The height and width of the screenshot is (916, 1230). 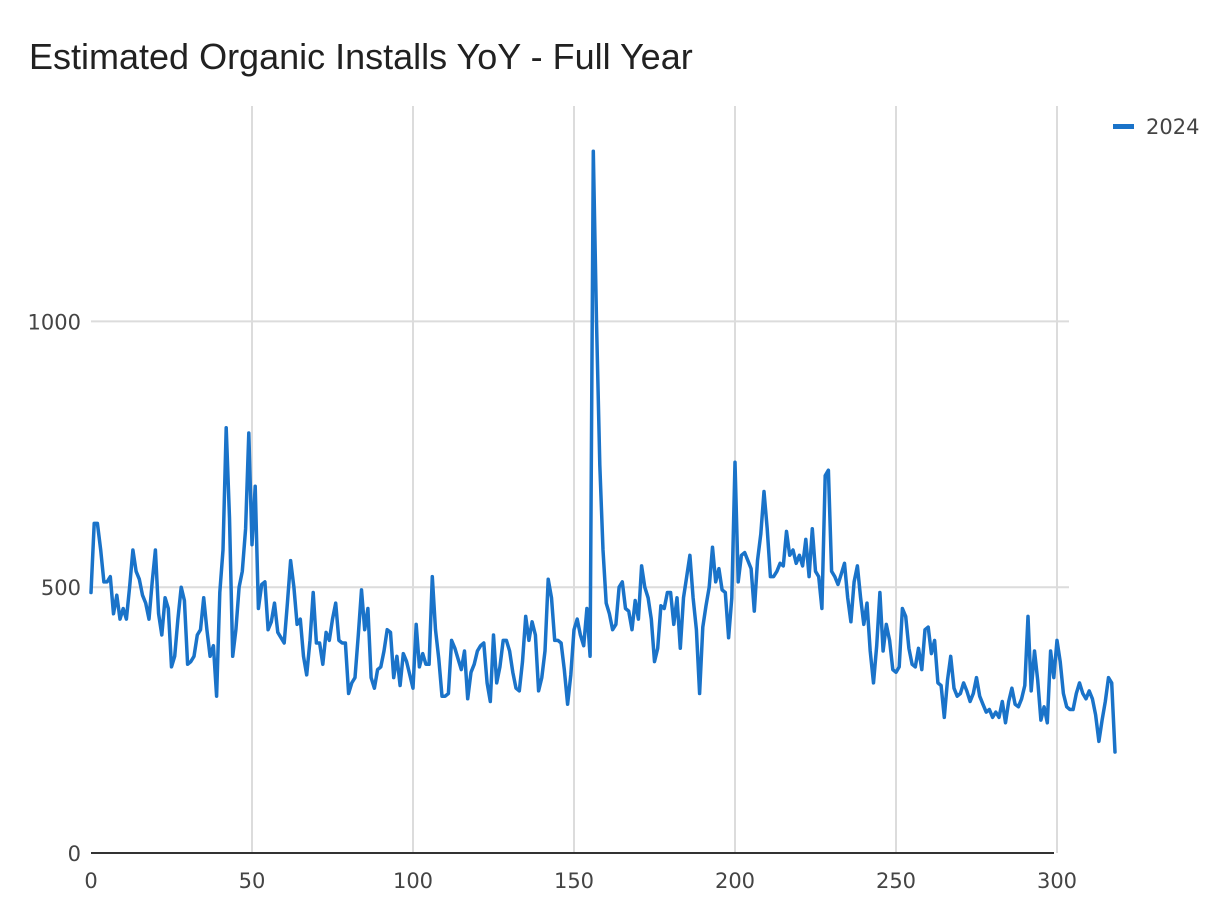 I want to click on y-tick-label: 1000, so click(x=54, y=322).